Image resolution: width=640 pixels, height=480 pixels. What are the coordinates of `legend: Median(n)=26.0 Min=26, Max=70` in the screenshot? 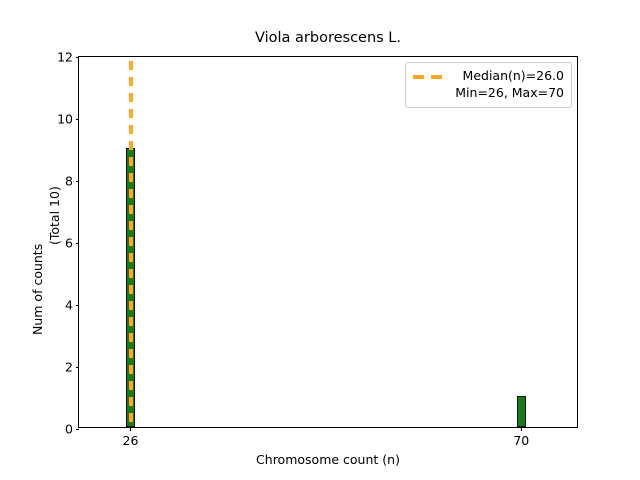 It's located at (488, 85).